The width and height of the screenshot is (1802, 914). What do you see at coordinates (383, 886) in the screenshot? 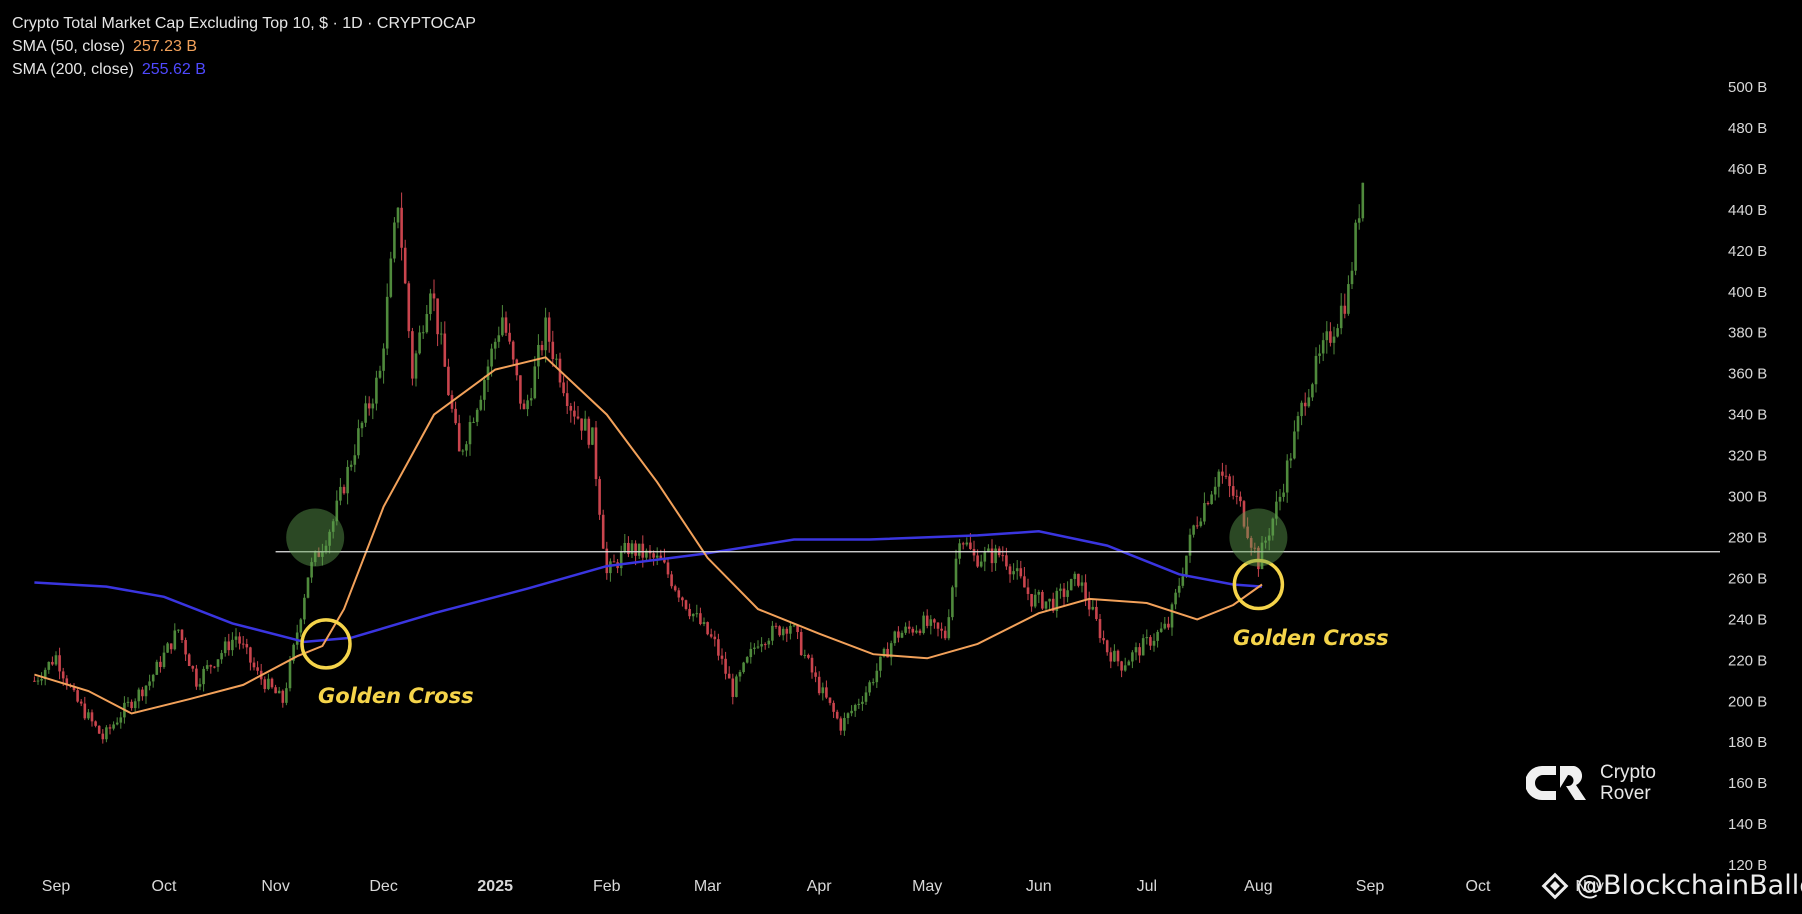
I see `x-tick-label: Dec` at bounding box center [383, 886].